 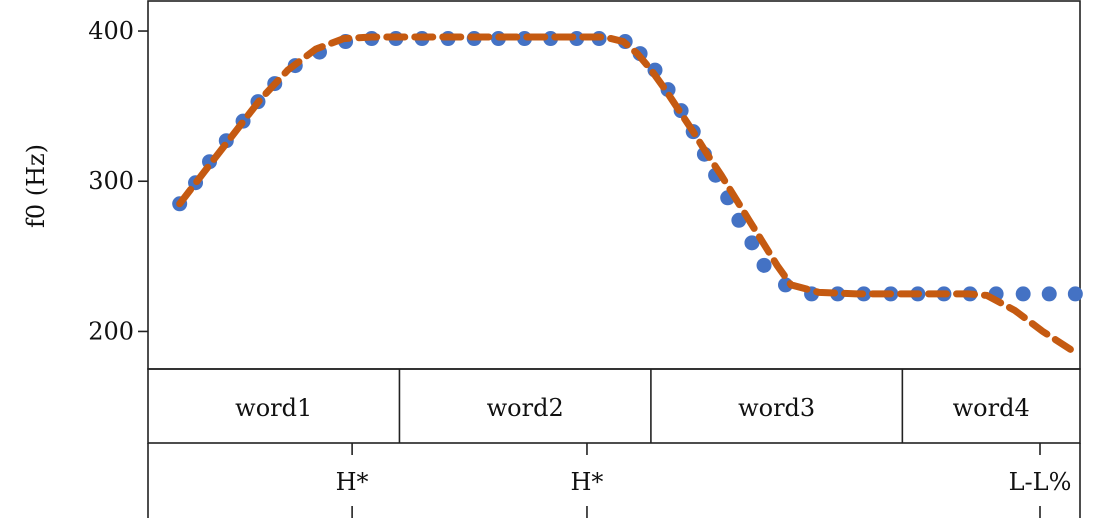 I want to click on y-axis: 200 300 400, so click(x=118, y=181).